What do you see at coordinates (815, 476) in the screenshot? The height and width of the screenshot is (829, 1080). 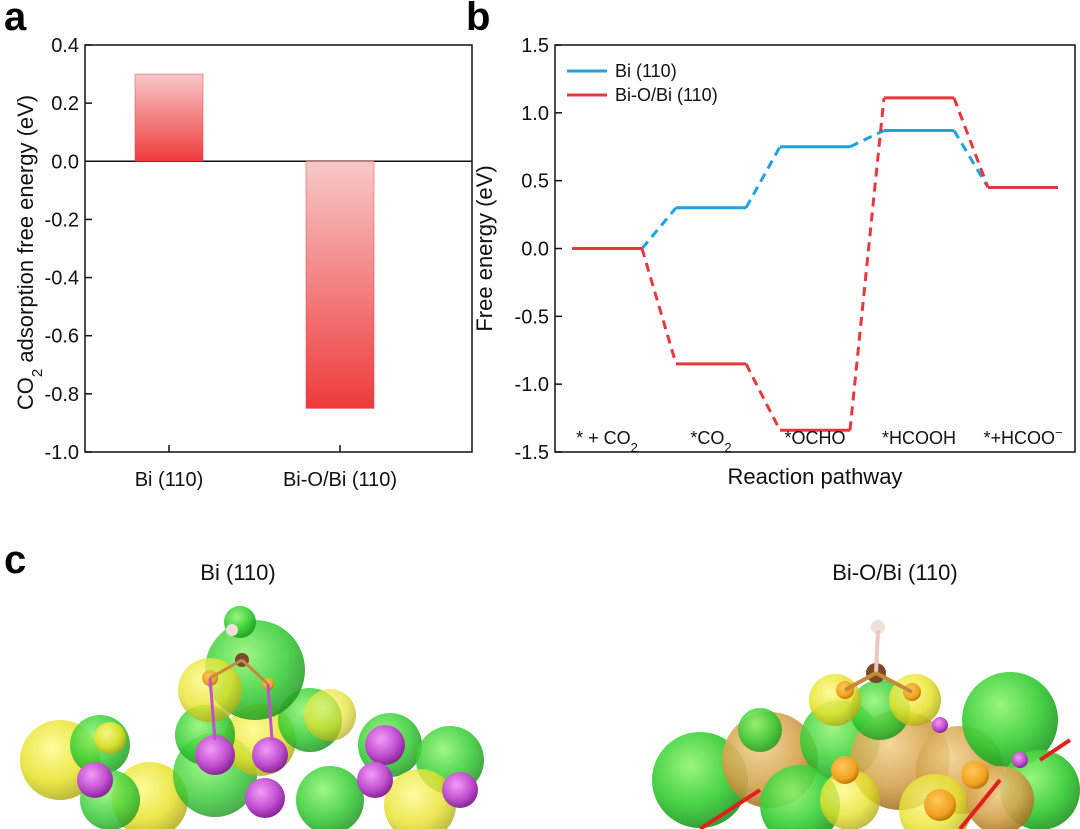 I see `x-axis-title-b: Reaction pathway` at bounding box center [815, 476].